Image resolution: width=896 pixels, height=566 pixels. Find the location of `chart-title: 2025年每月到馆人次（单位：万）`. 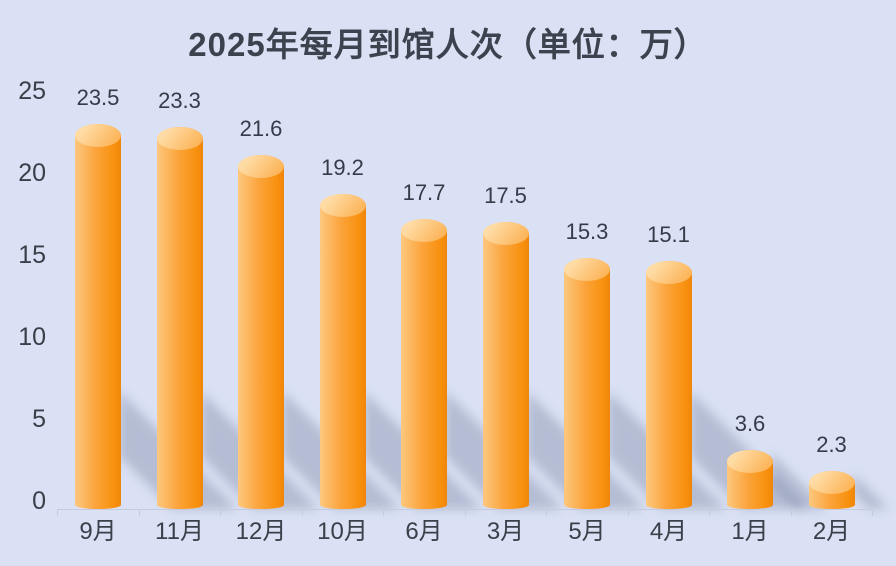

chart-title: 2025年每月到馆人次（单位：万） is located at coordinates (448, 44).